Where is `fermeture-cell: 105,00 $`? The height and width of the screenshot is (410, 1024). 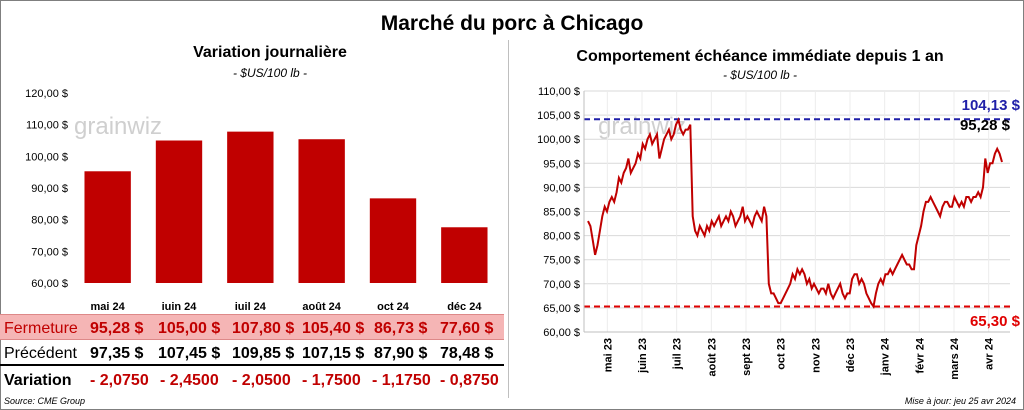 fermeture-cell: 105,00 $ is located at coordinates (189, 328).